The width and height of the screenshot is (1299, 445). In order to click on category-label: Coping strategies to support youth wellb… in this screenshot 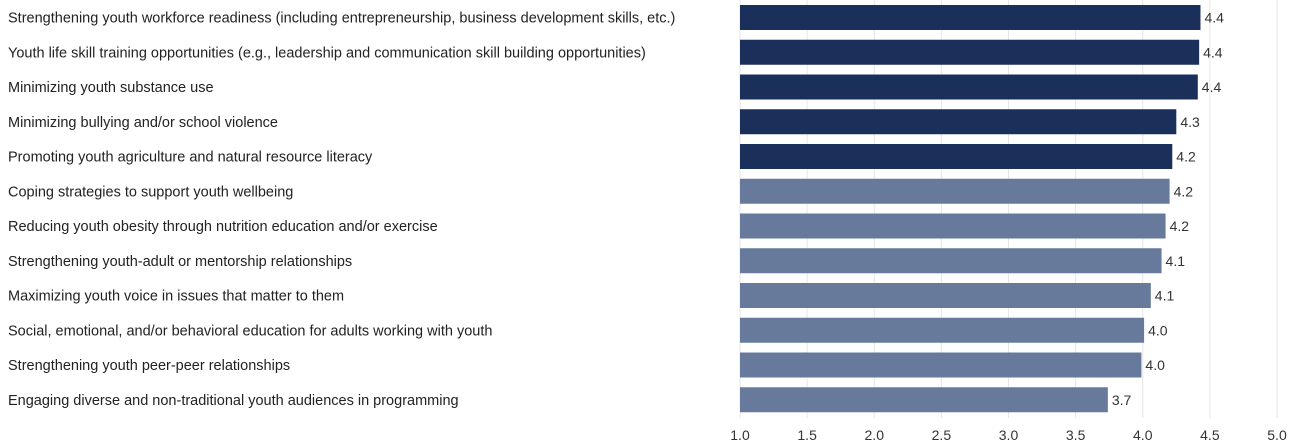, I will do `click(150, 192)`.